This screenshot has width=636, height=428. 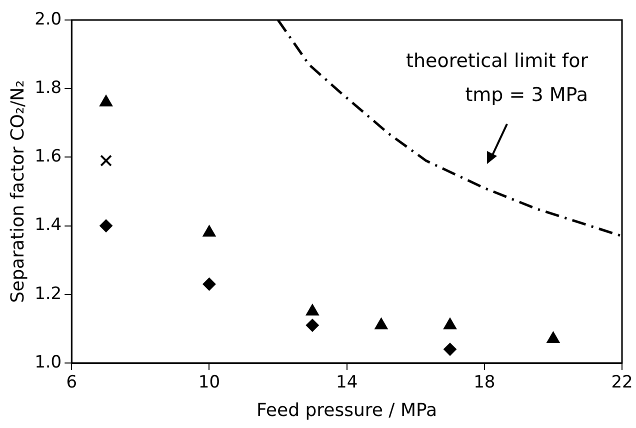 What do you see at coordinates (622, 382) in the screenshot?
I see `x-tick-label: 22` at bounding box center [622, 382].